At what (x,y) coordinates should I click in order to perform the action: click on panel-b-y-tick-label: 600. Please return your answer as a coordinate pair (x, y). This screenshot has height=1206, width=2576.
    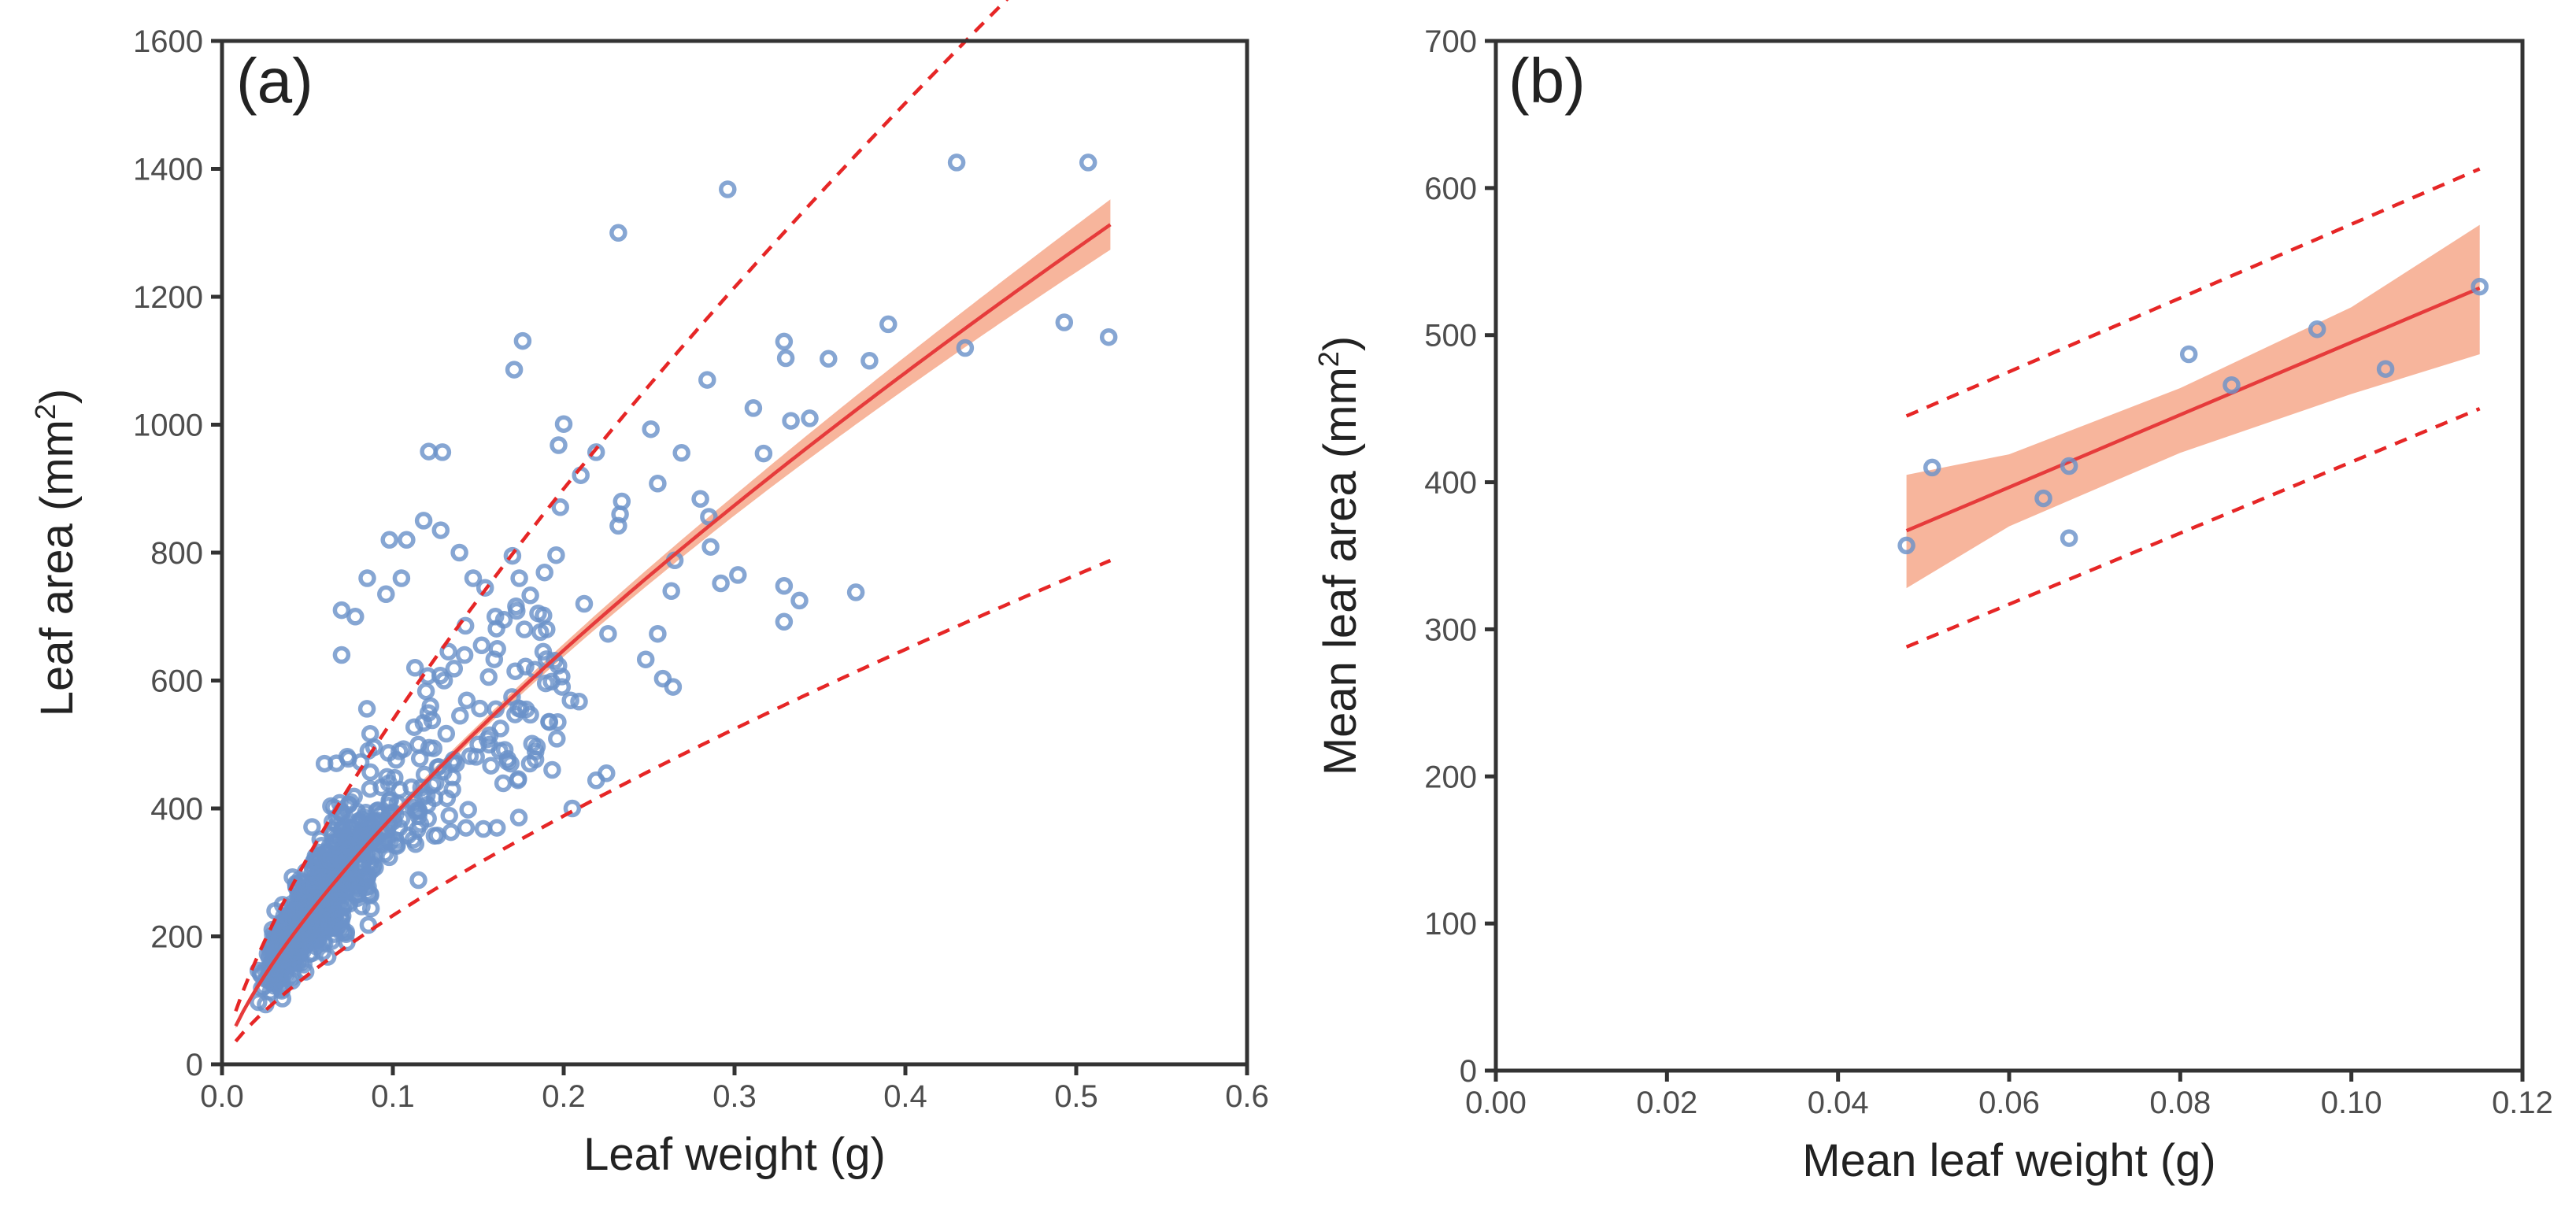
    Looking at the image, I should click on (1450, 189).